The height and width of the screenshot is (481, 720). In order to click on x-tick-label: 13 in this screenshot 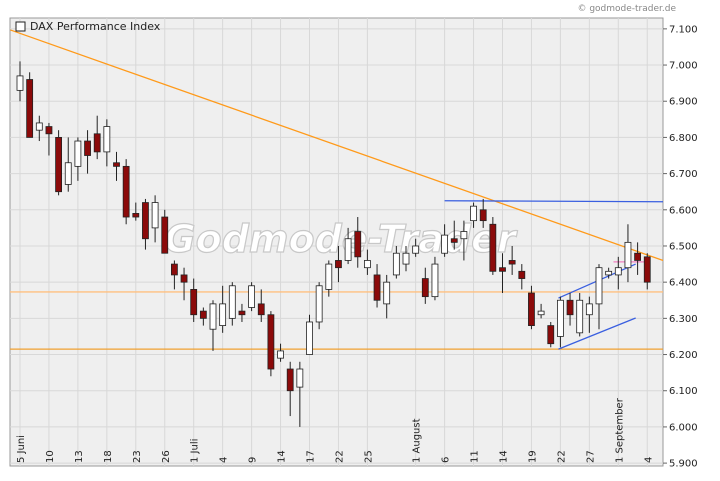, I will do `click(79, 456)`.